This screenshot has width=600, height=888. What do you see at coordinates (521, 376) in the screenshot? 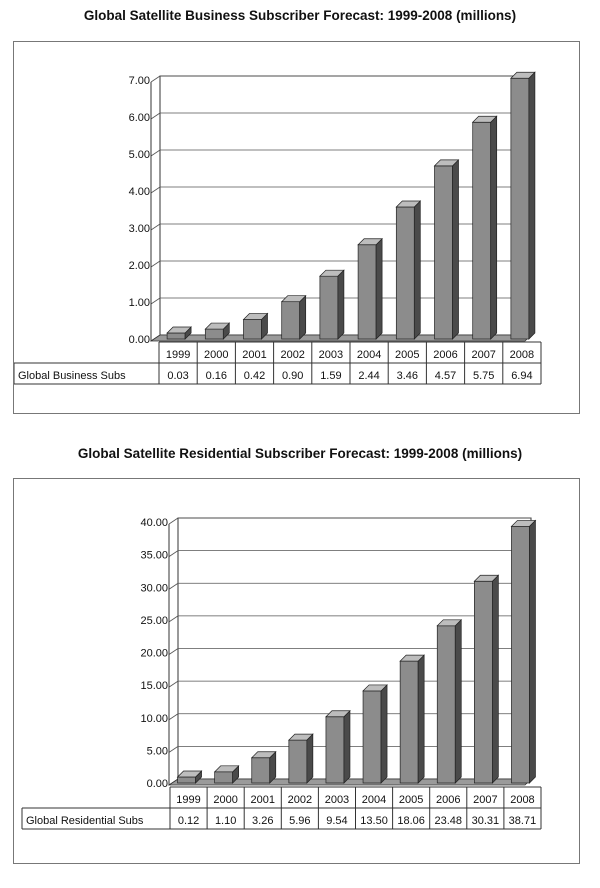
I see `business-data-label: 6.94` at bounding box center [521, 376].